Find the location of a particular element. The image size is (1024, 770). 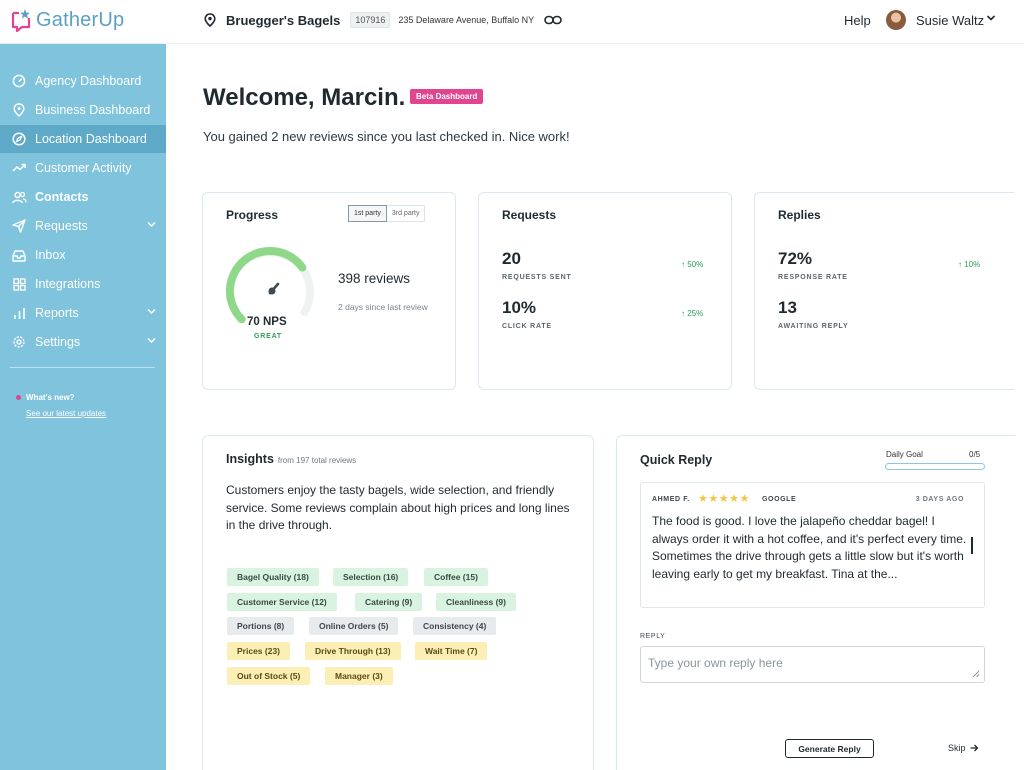

reviewer-name: AHMED F. is located at coordinates (671, 499).